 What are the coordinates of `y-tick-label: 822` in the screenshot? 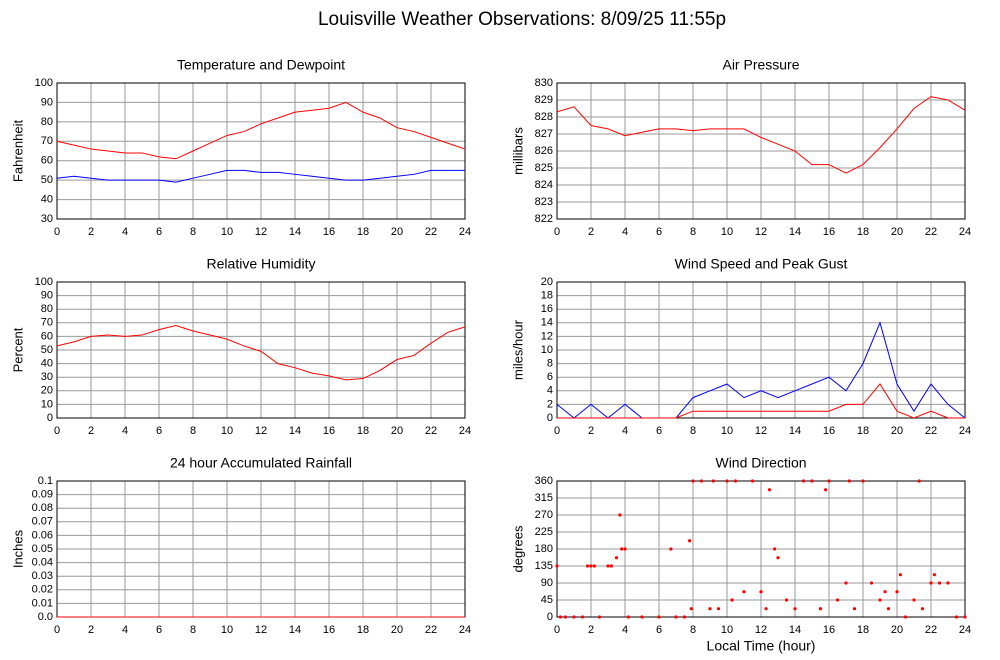 It's located at (544, 219).